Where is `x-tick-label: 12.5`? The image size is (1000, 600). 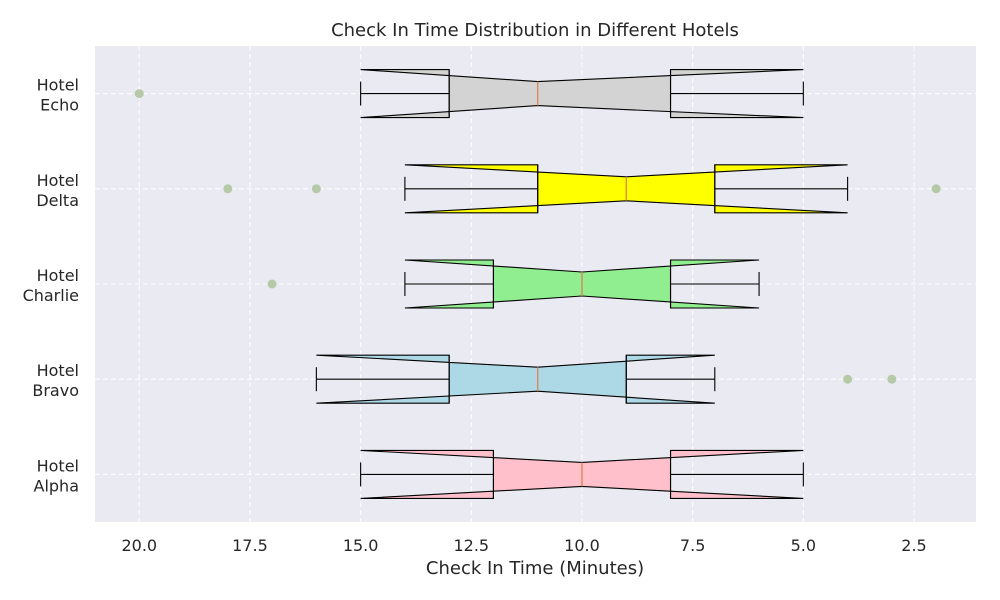 x-tick-label: 12.5 is located at coordinates (471, 545).